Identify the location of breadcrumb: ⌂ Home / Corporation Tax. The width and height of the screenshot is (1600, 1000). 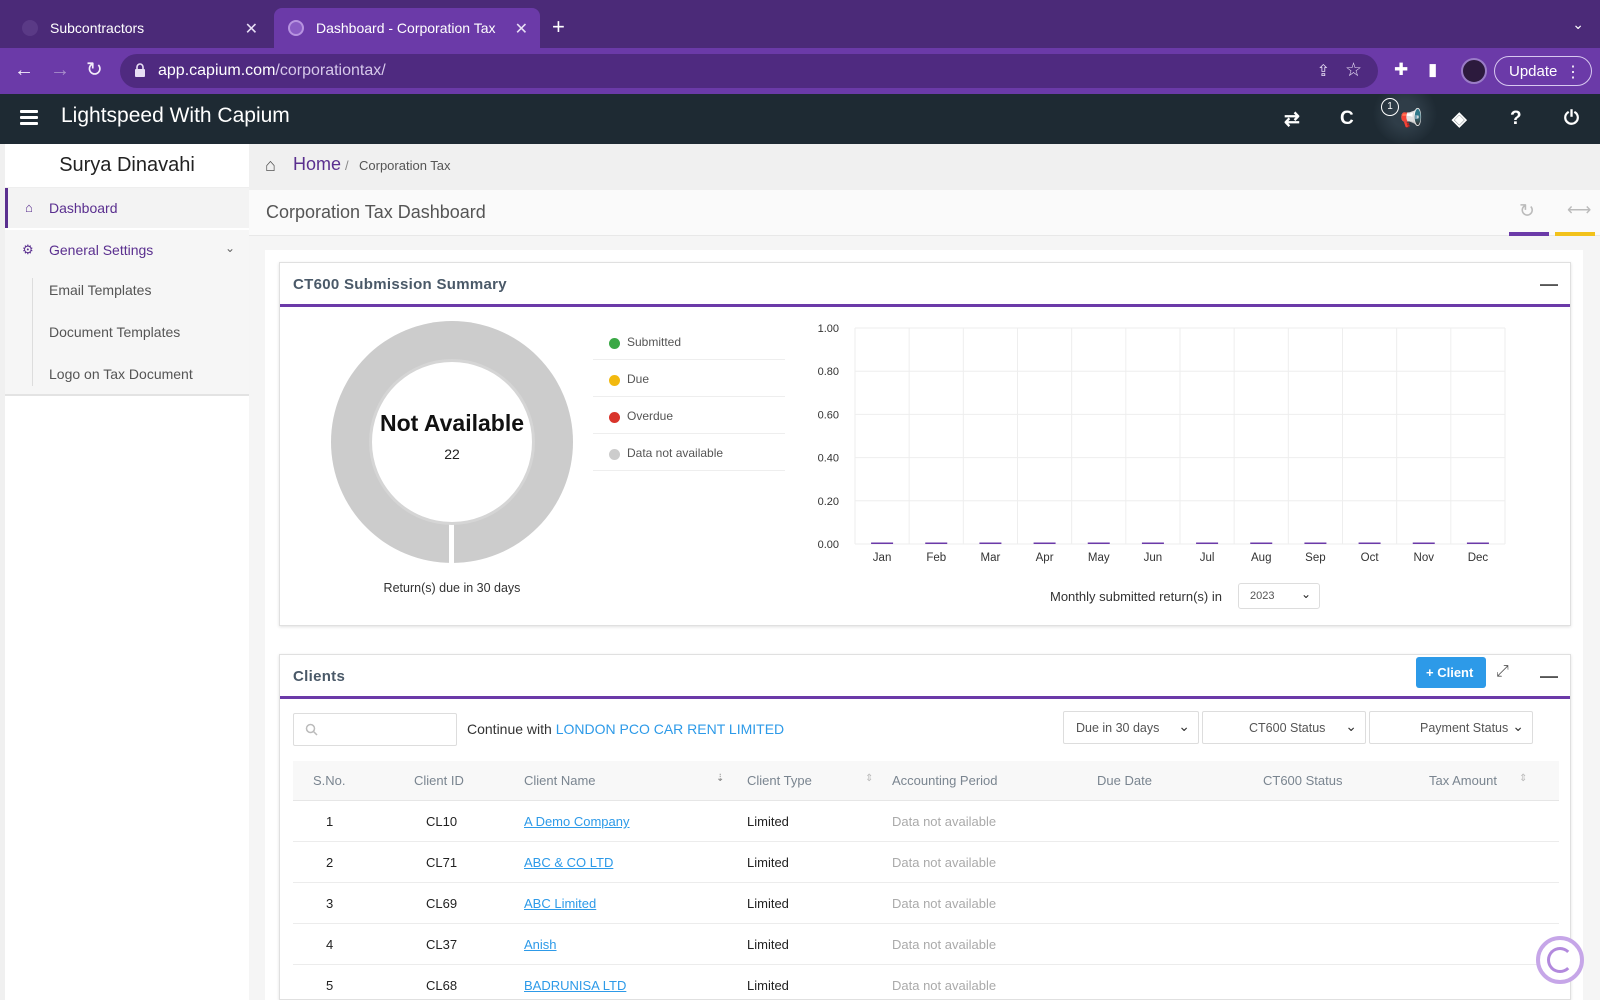
(924, 167).